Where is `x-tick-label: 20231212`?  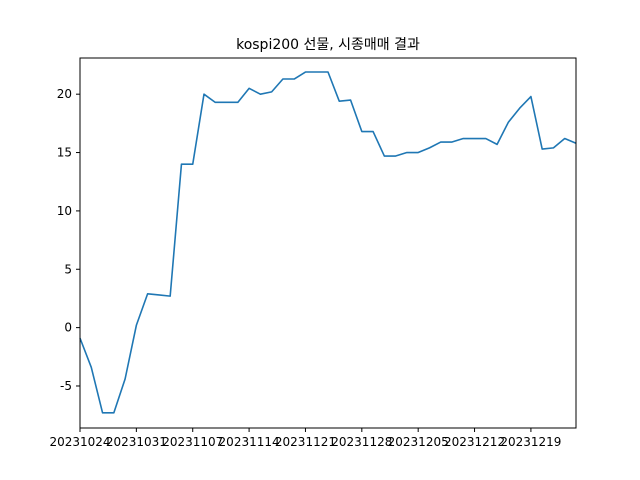 x-tick-label: 20231212 is located at coordinates (474, 442).